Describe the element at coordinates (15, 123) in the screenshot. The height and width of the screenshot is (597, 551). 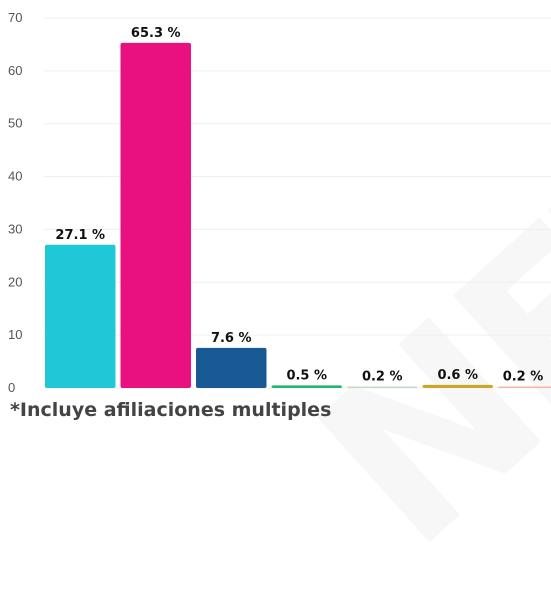
I see `y-tick-label: 50` at that location.